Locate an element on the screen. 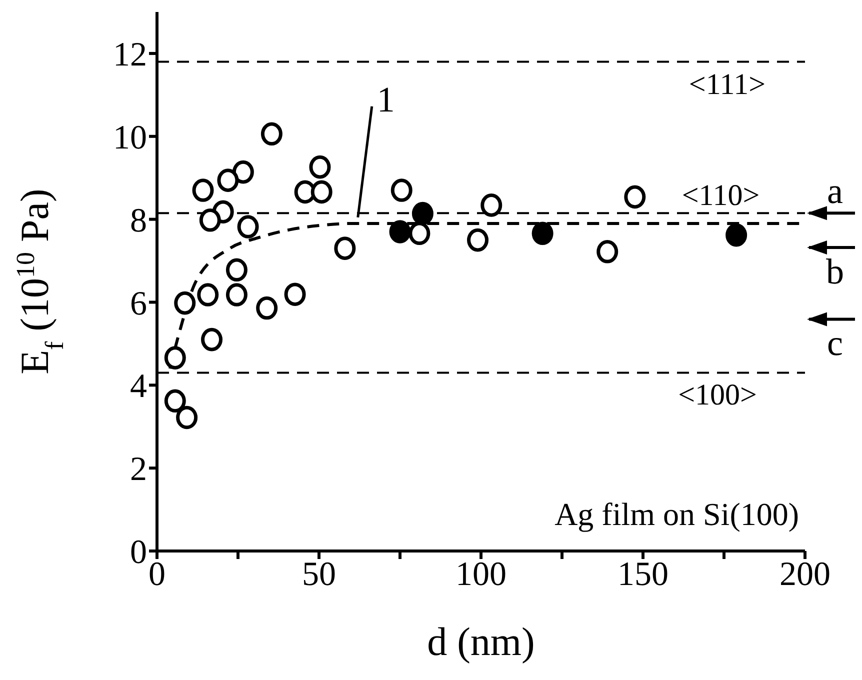  annotation: Ag film on Si(100) is located at coordinates (676, 514).